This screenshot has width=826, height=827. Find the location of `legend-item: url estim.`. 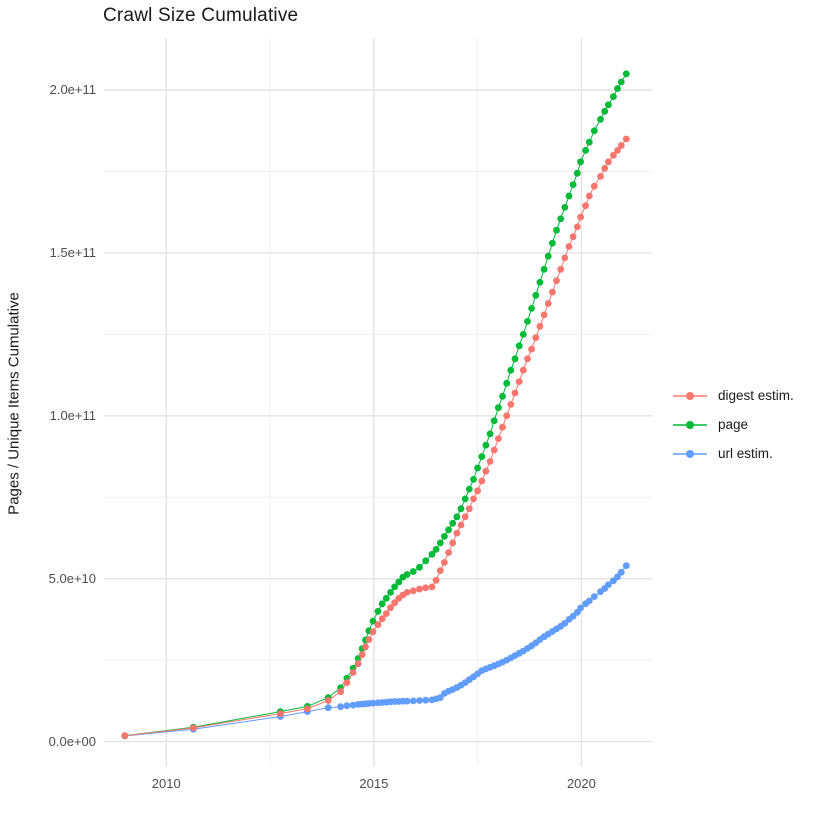

legend-item: url estim. is located at coordinates (733, 453).